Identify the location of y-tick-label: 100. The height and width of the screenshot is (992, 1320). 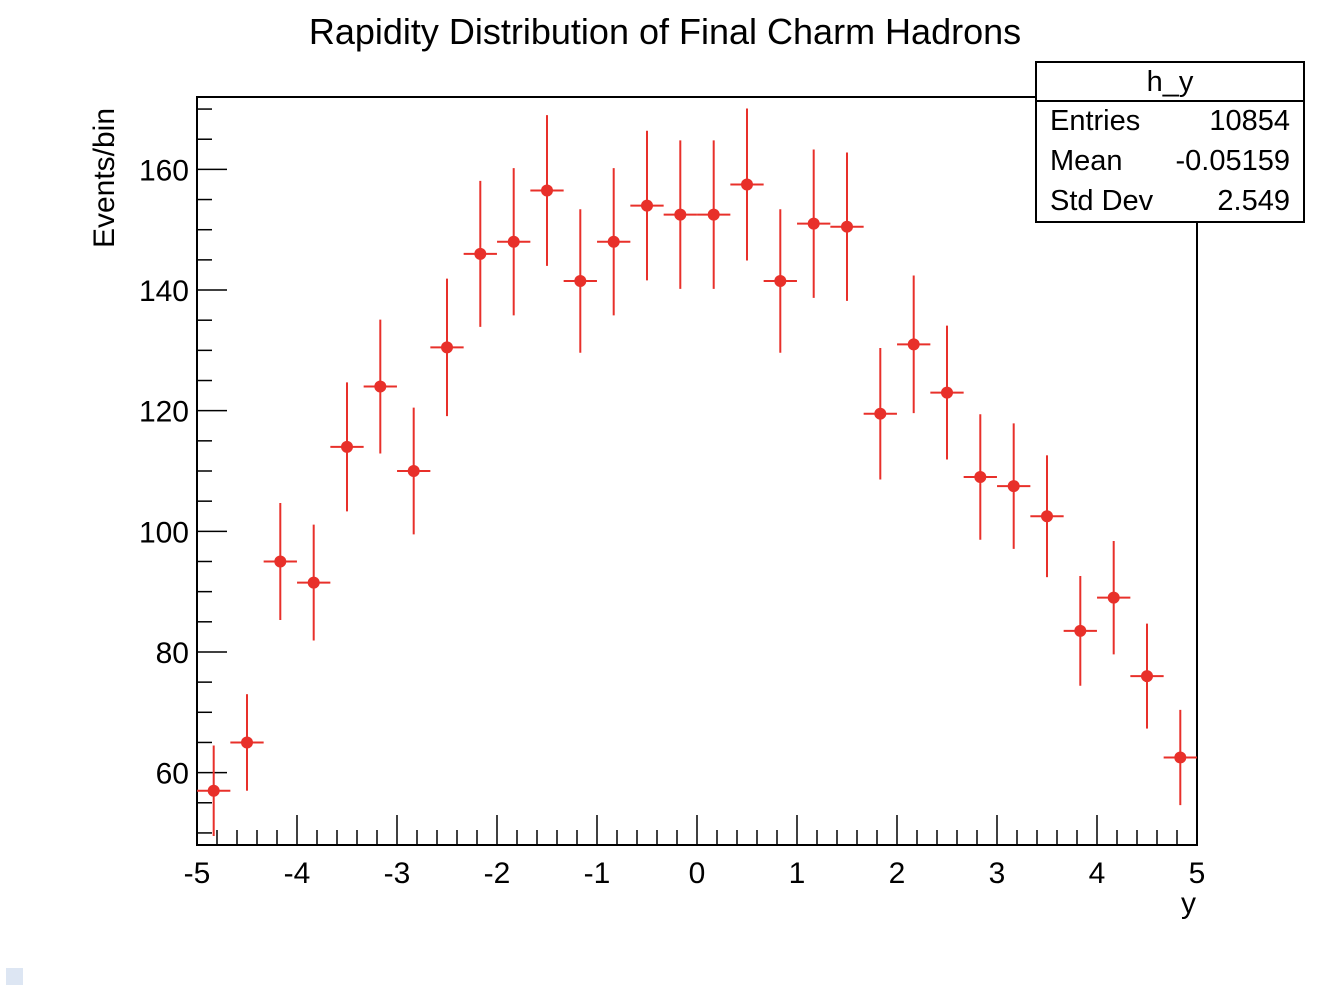
(164, 532).